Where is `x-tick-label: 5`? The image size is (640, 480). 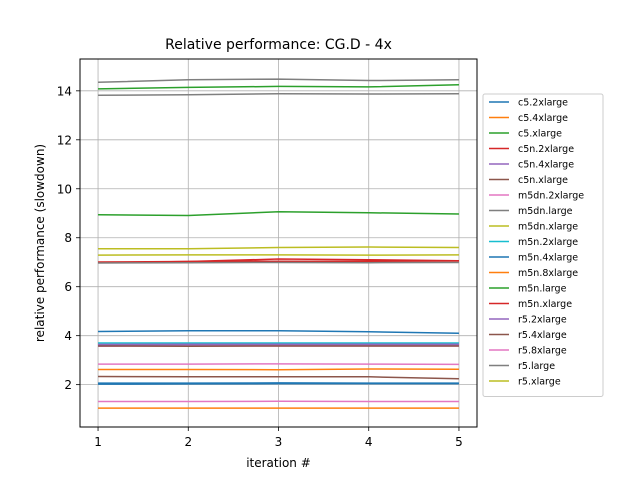 x-tick-label: 5 is located at coordinates (459, 442).